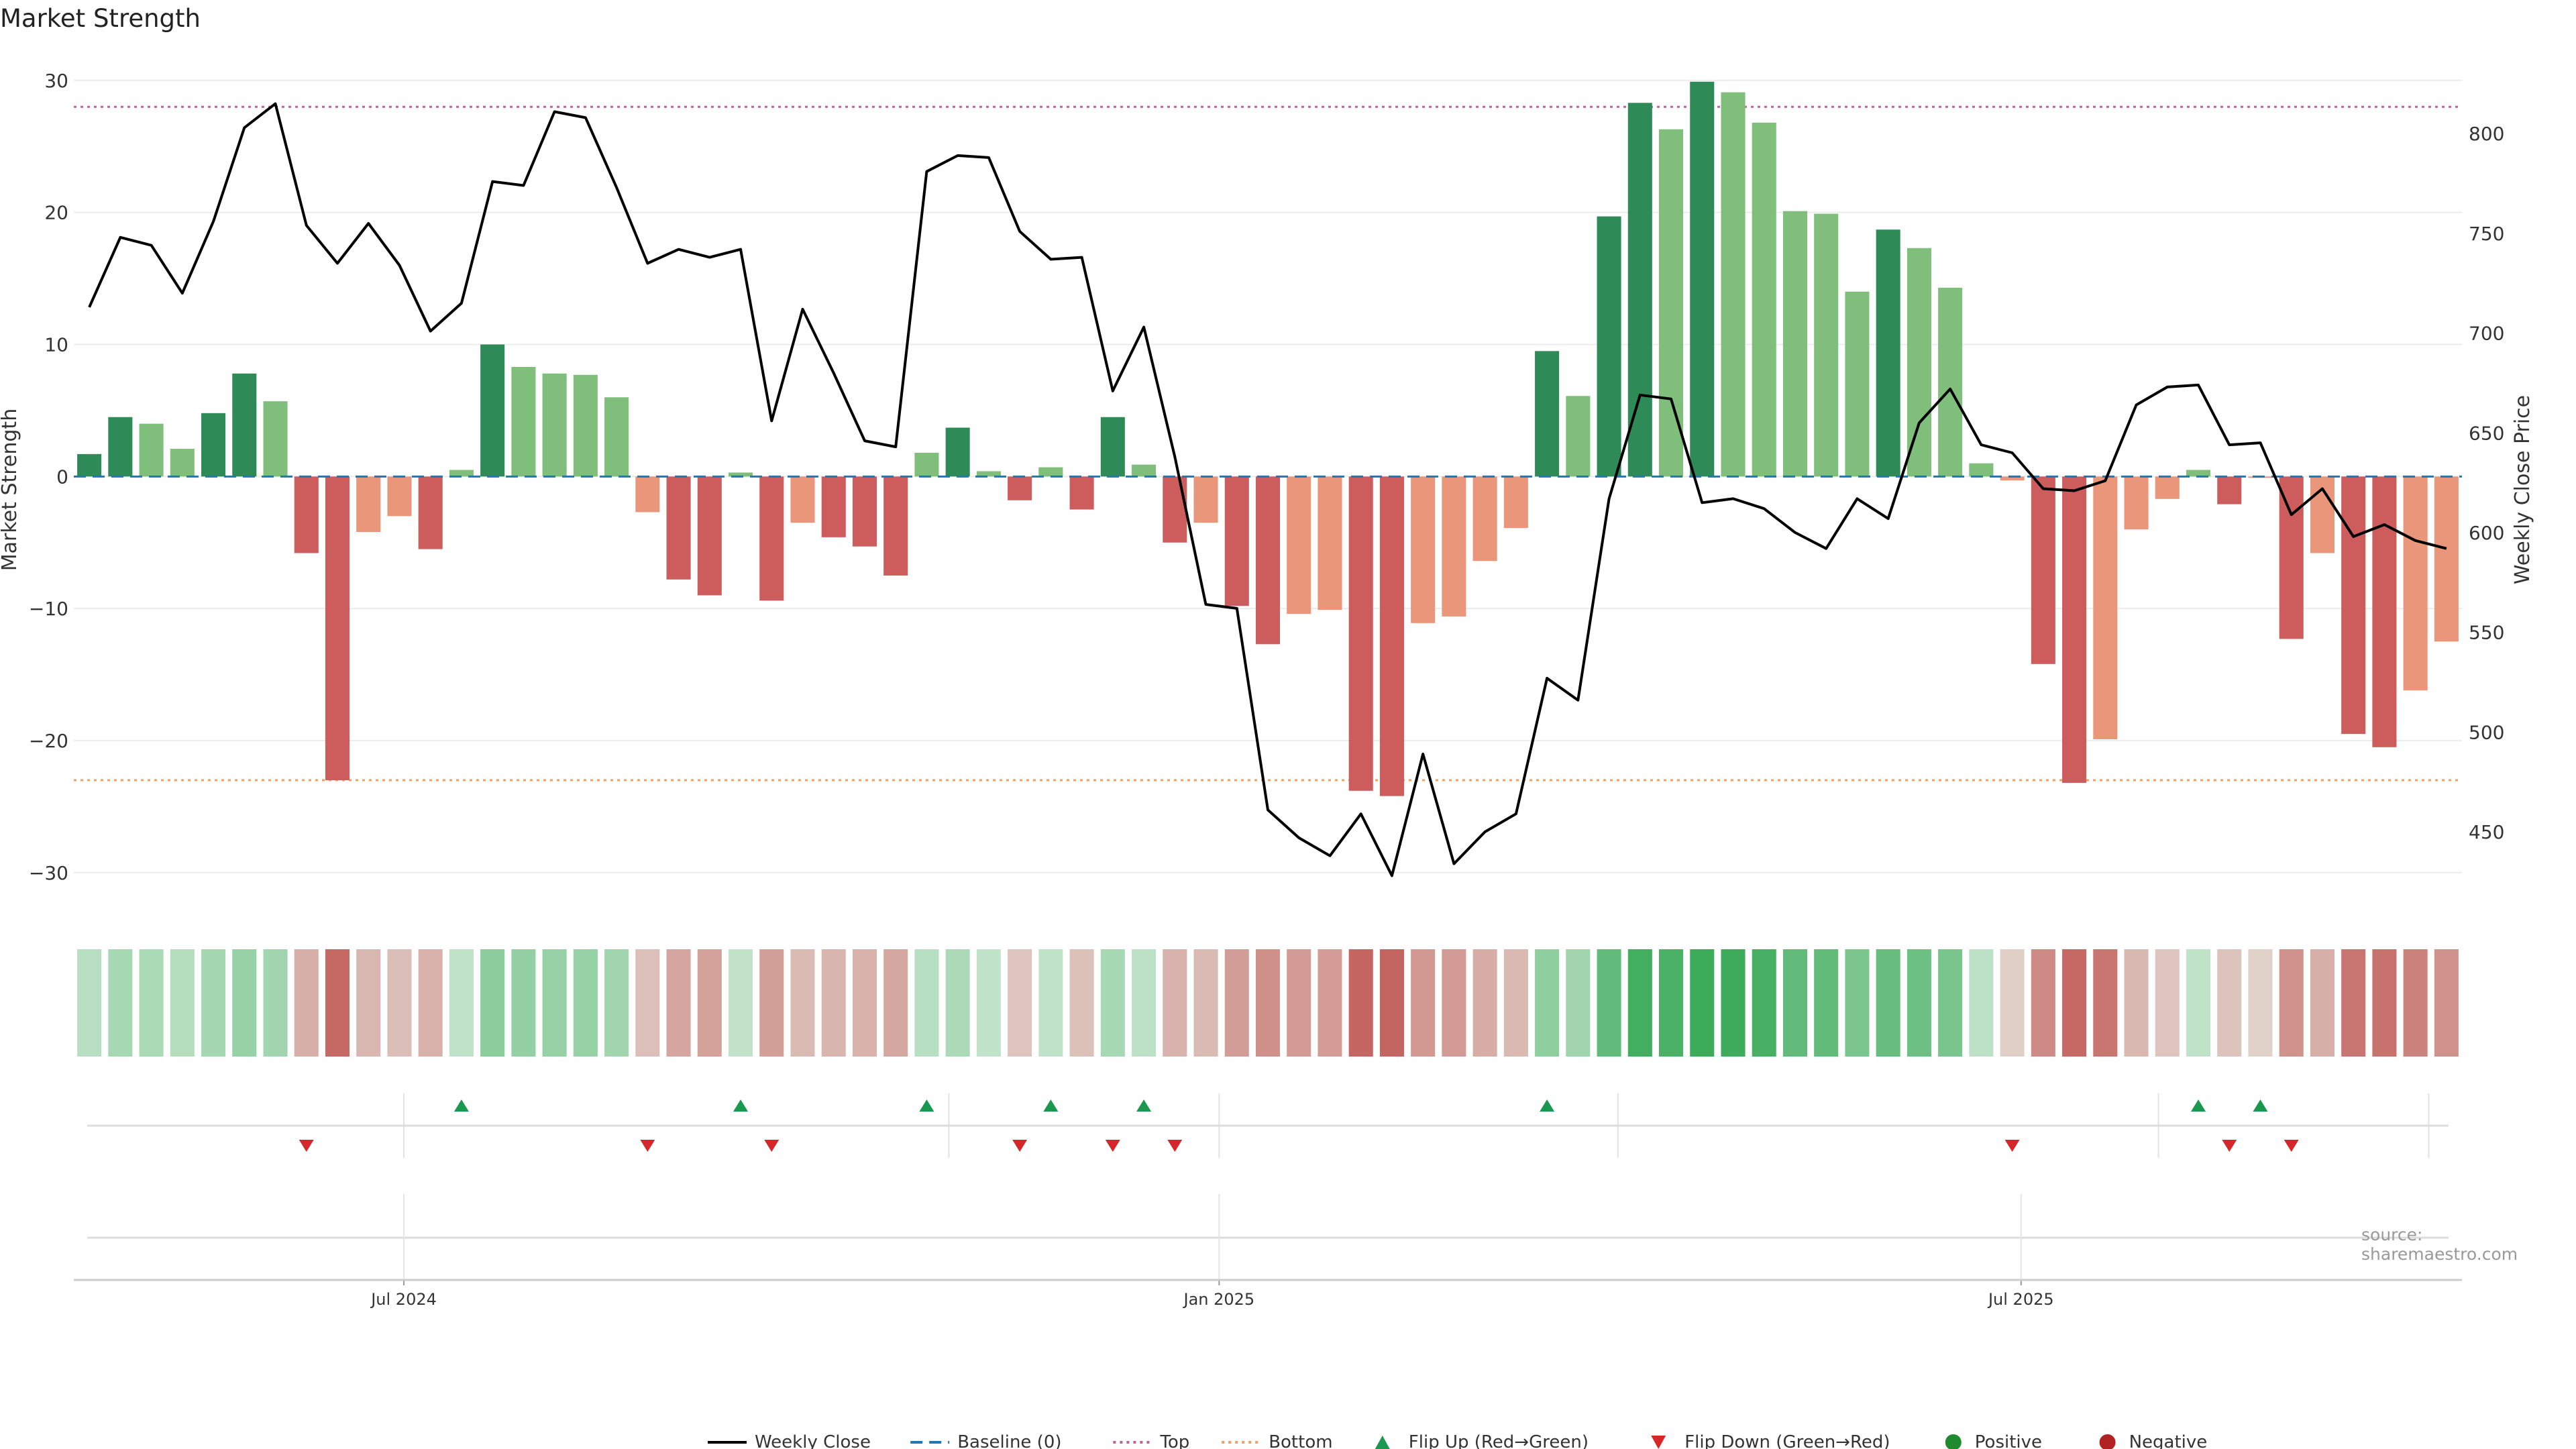  What do you see at coordinates (2486, 533) in the screenshot?
I see `y-tick-right: 600` at bounding box center [2486, 533].